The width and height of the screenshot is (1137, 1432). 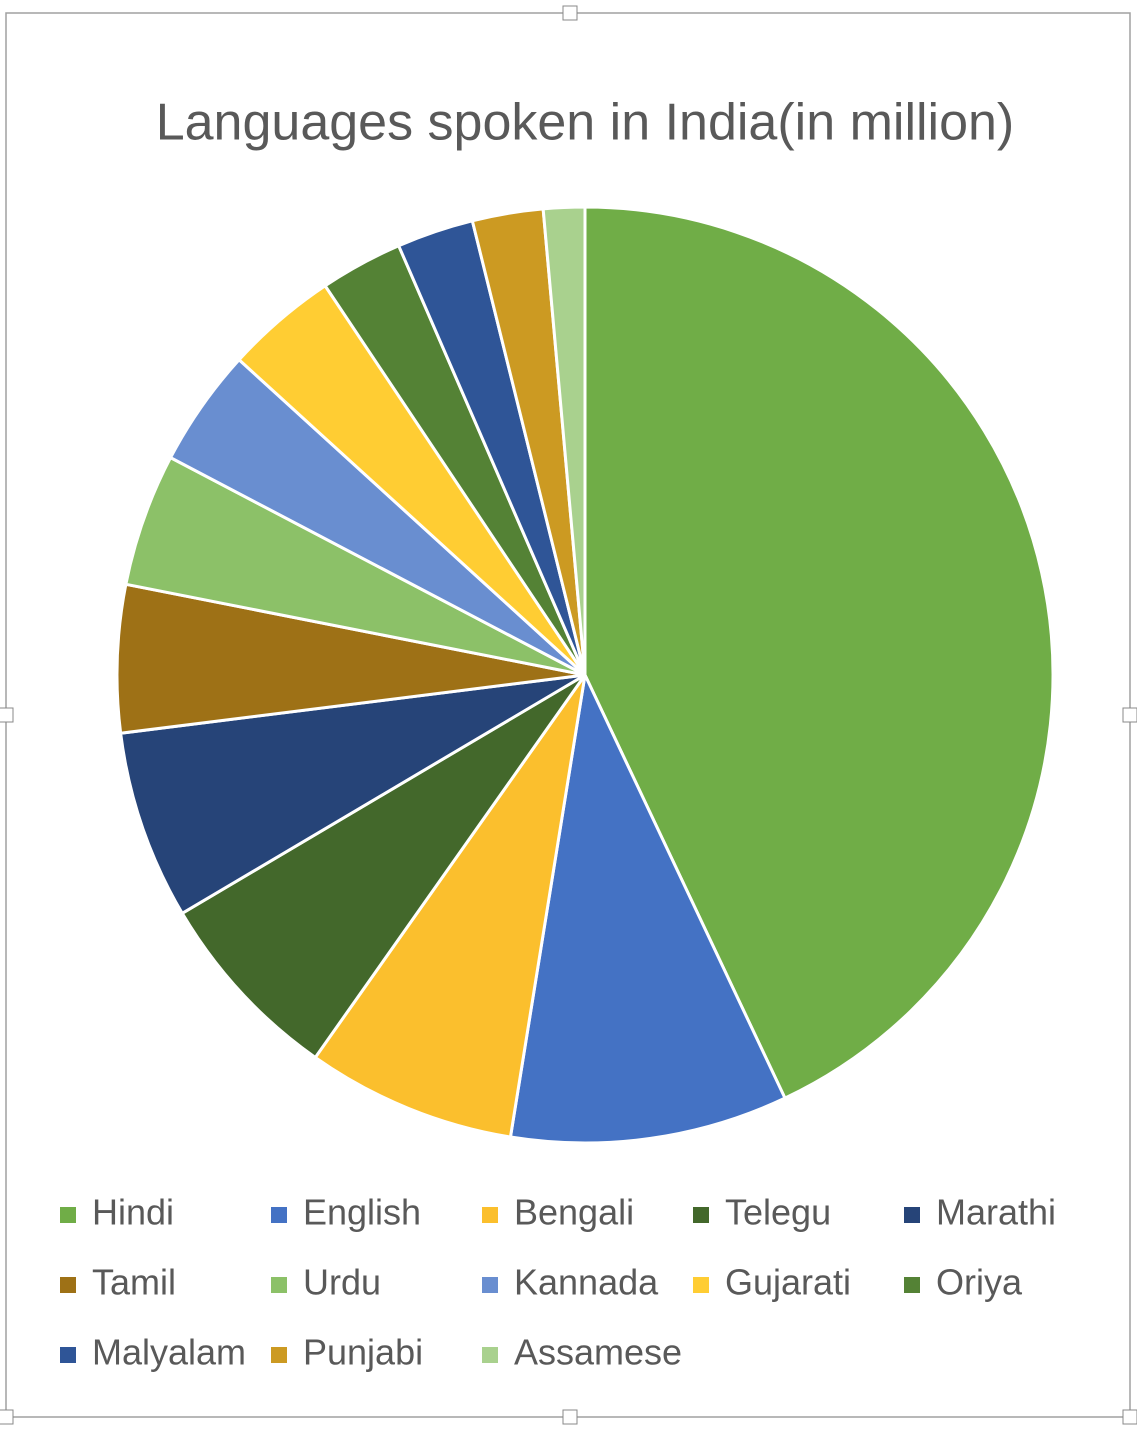 I want to click on legend-label: Hindi, so click(x=133, y=1212).